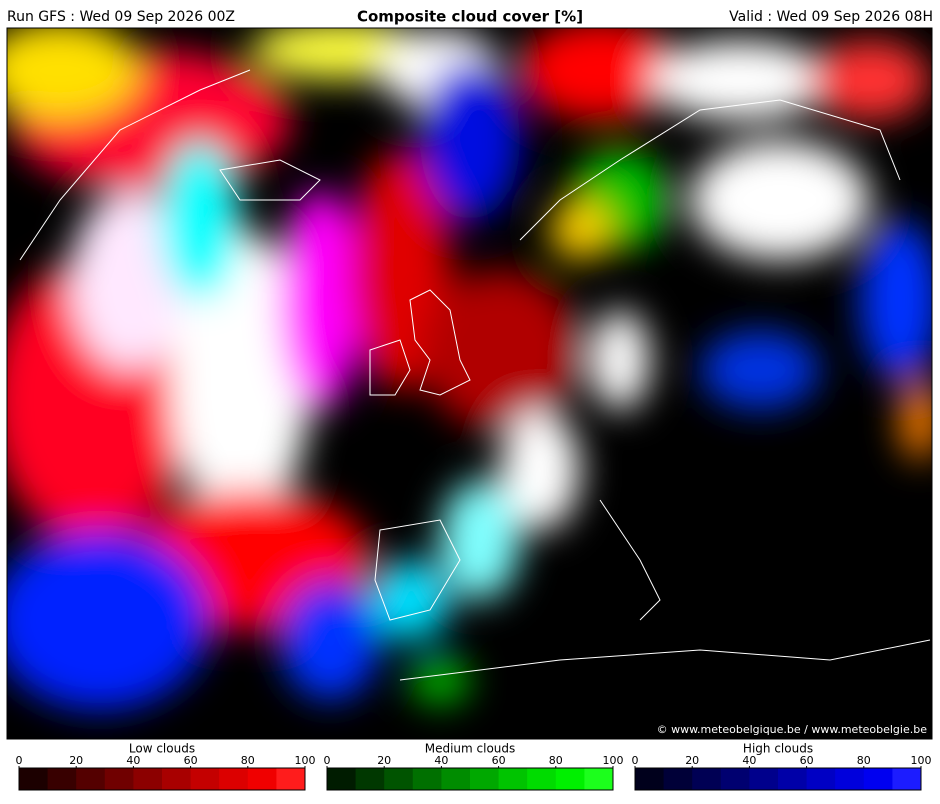 The width and height of the screenshot is (940, 804). Describe the element at coordinates (470, 17) in the screenshot. I see `map-title: Composite cloud cover [%]` at that location.